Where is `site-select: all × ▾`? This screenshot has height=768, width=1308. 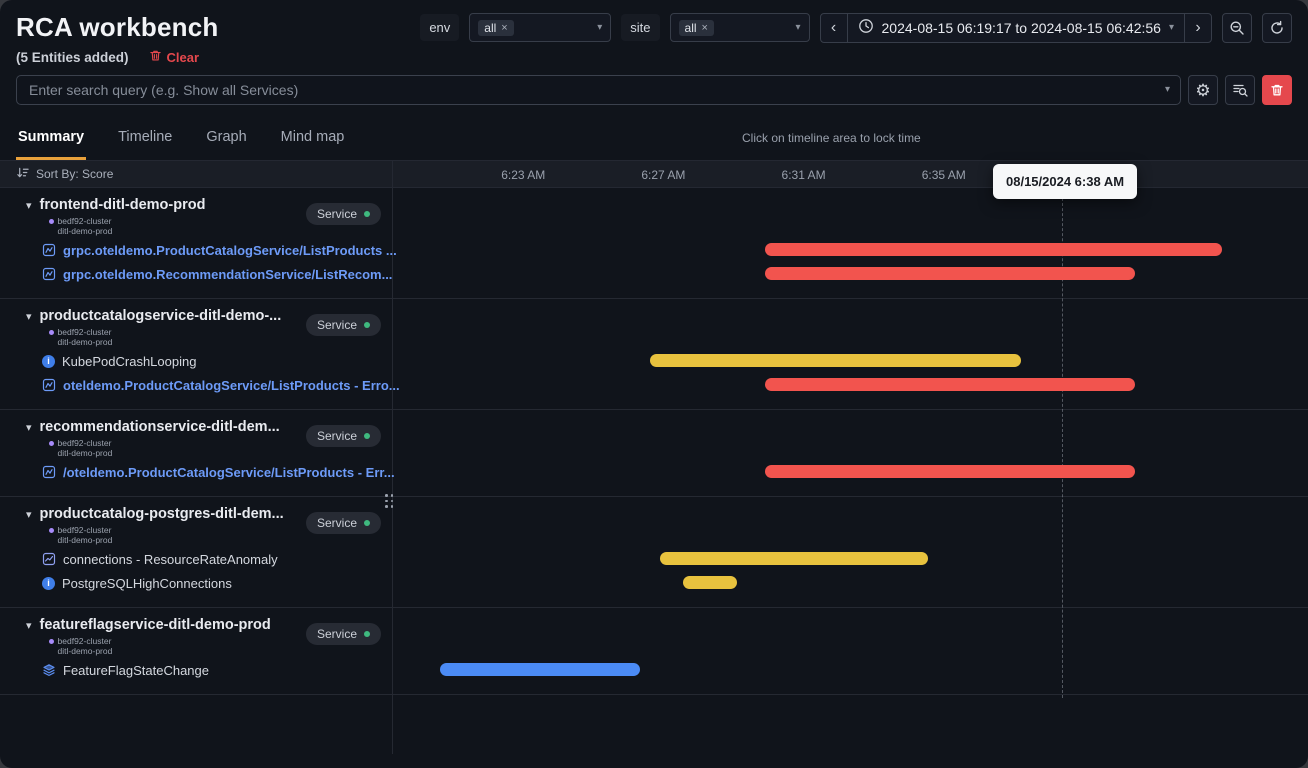
site-select: all × ▾ is located at coordinates (739, 27).